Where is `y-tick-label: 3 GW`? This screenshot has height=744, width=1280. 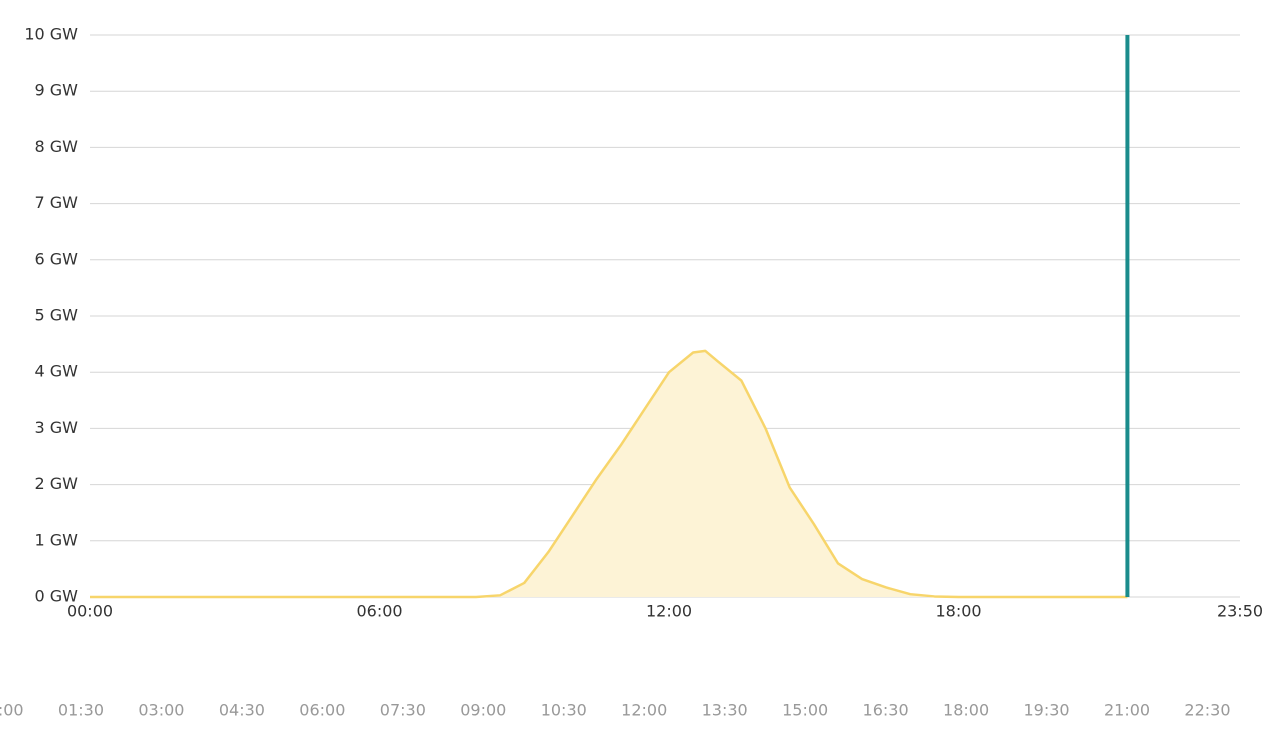
y-tick-label: 3 GW is located at coordinates (57, 427).